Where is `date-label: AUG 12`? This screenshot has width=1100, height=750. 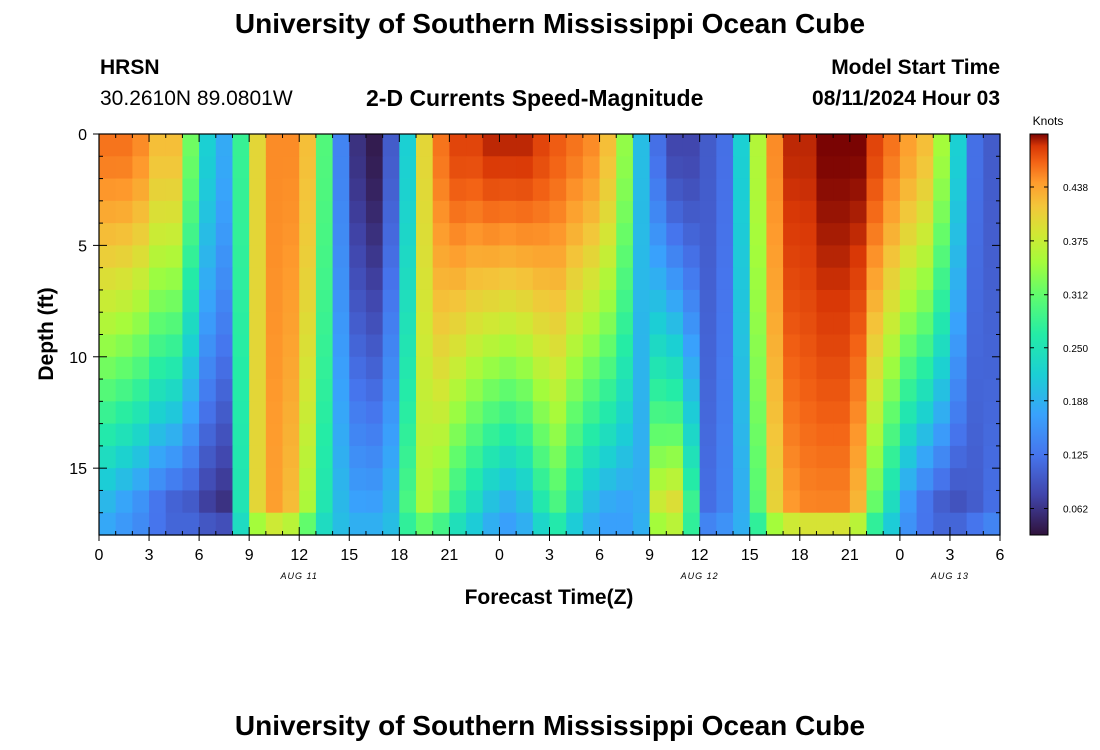
date-label: AUG 12 is located at coordinates (699, 576).